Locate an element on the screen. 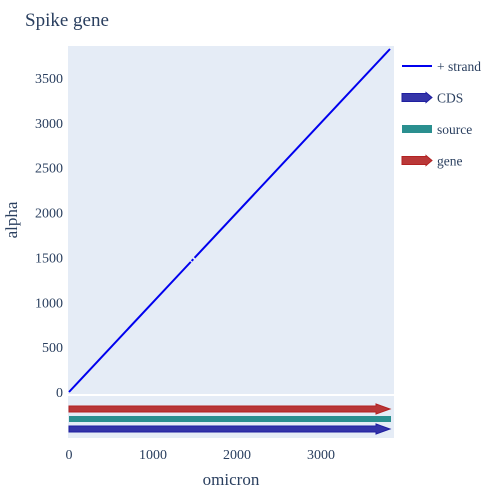 The image size is (500, 501). y-tick-label: 1500 is located at coordinates (49, 258).